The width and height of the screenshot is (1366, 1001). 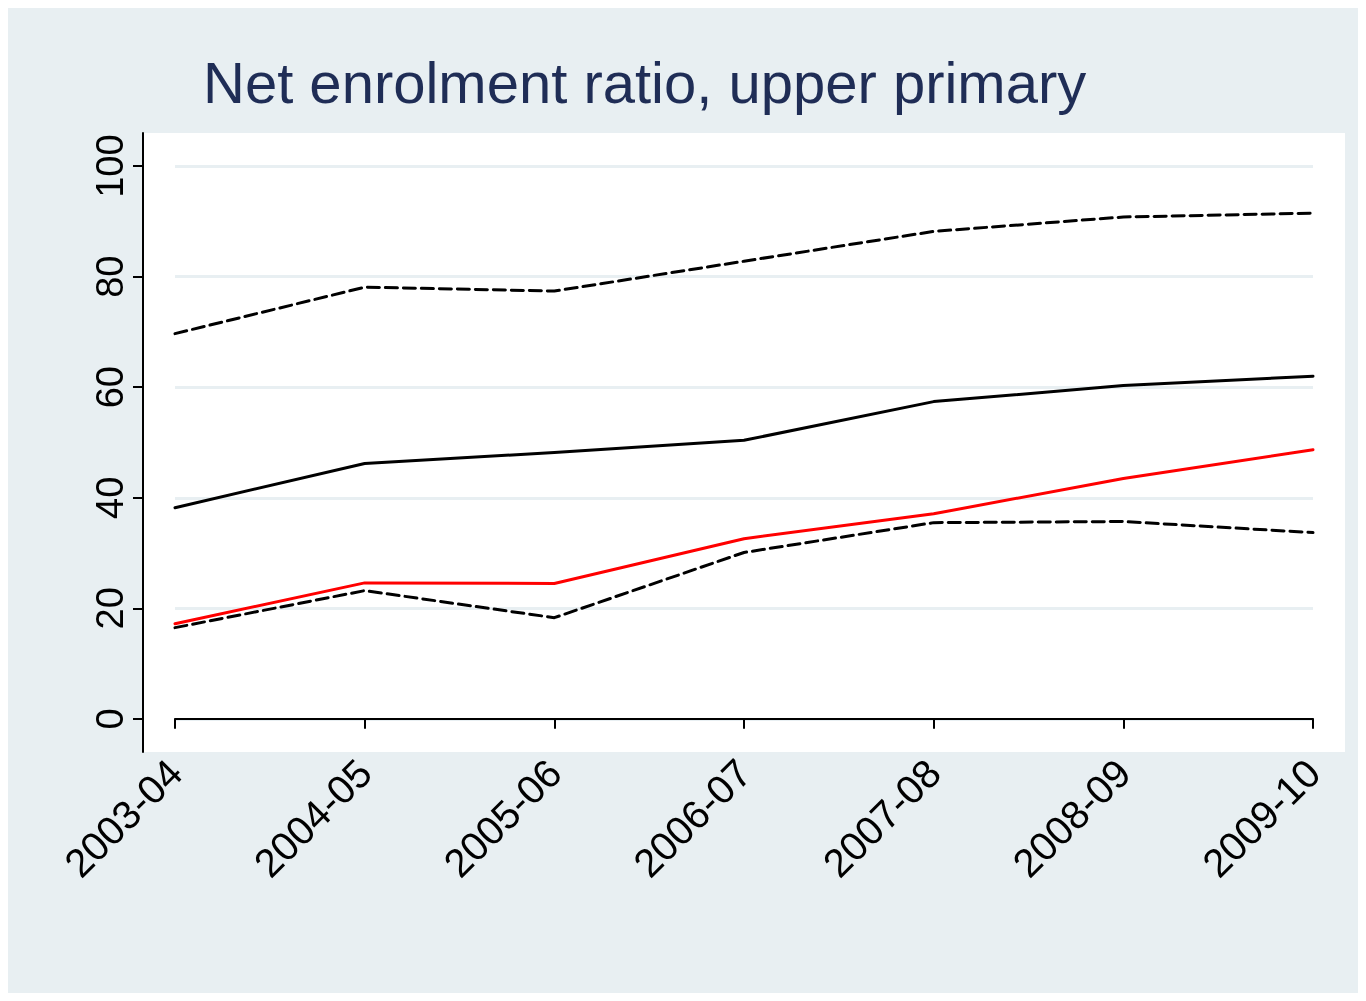 I want to click on y-tick-label: 40, so click(x=110, y=497).